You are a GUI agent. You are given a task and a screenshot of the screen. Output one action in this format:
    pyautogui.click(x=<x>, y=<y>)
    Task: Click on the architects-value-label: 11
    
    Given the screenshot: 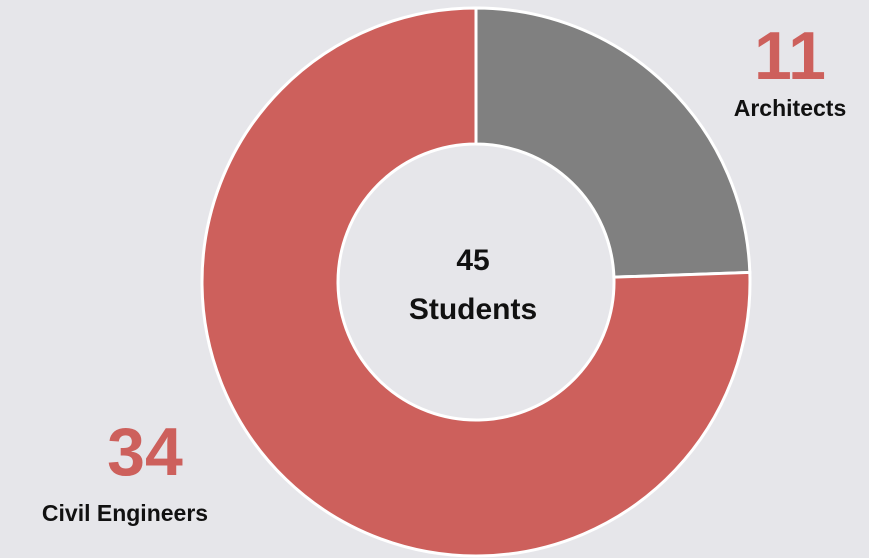 What is the action you would take?
    pyautogui.click(x=790, y=56)
    